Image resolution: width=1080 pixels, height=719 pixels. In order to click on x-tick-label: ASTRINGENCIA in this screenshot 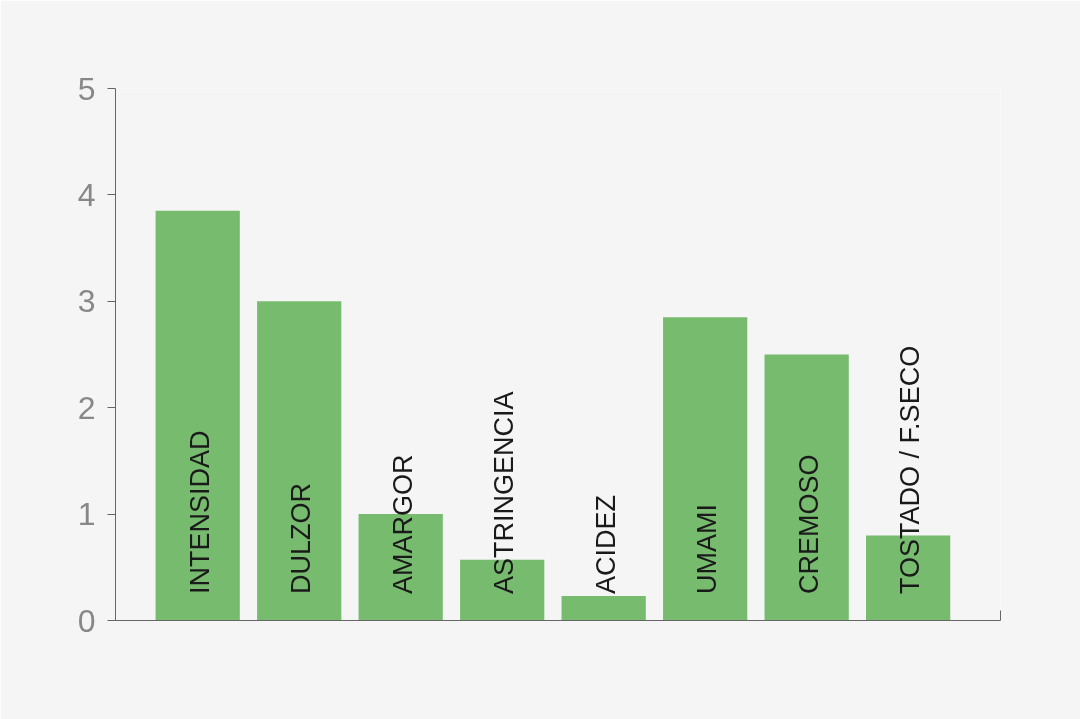, I will do `click(504, 492)`.